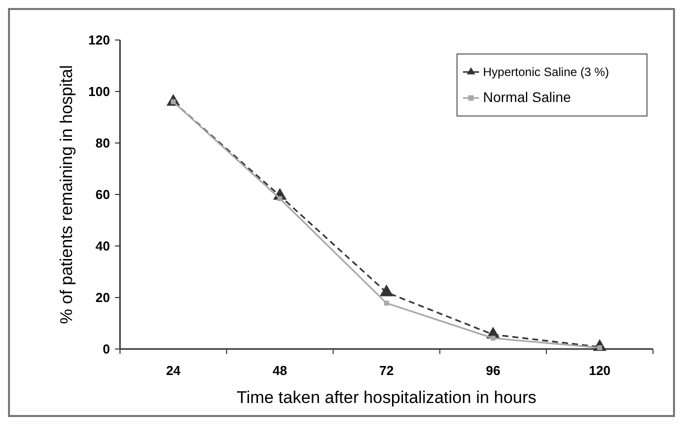 This screenshot has width=683, height=425. What do you see at coordinates (103, 298) in the screenshot?
I see `y-tick-label: 20` at bounding box center [103, 298].